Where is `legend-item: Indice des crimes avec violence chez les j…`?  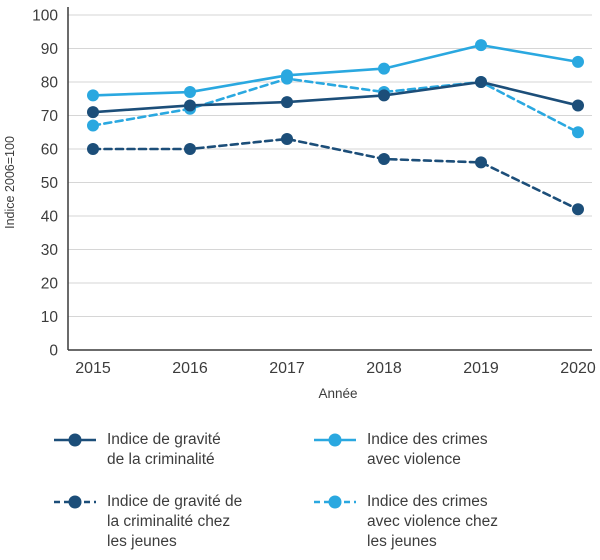
legend-item: Indice des crimes avec violence chez les j… is located at coordinates (456, 522).